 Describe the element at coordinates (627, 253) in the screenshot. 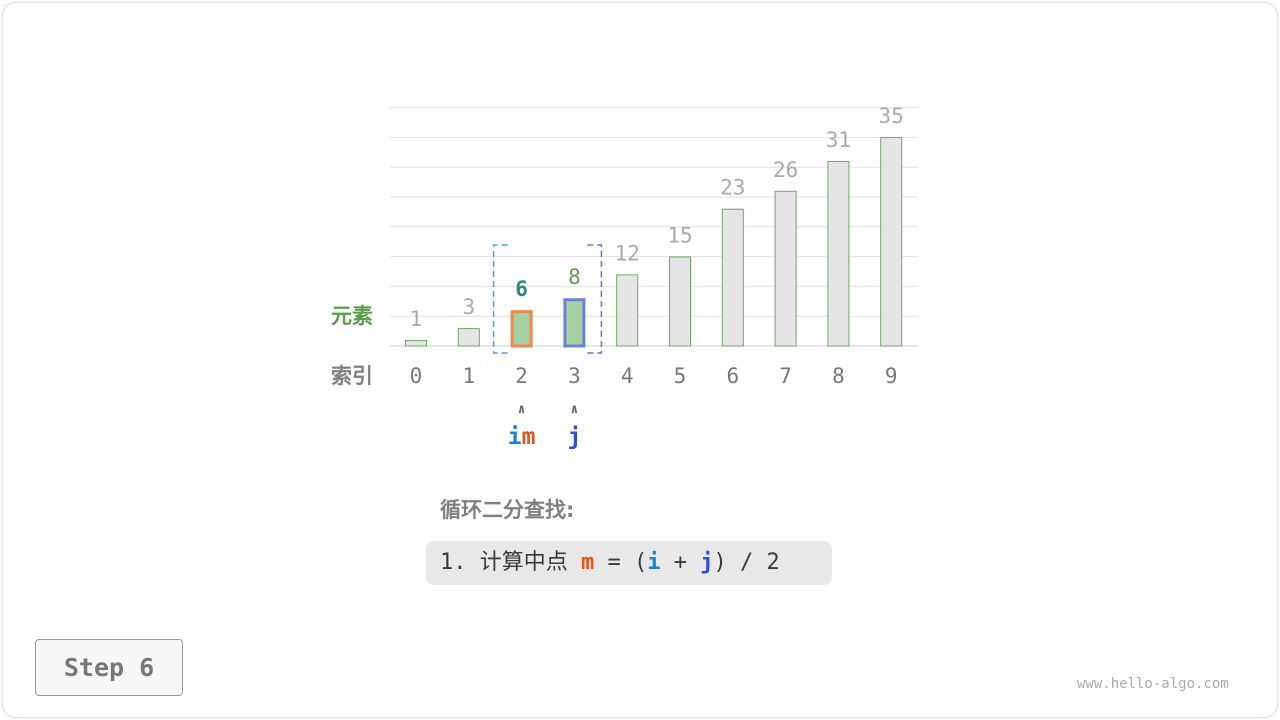

I see `value-label-4: 12` at that location.